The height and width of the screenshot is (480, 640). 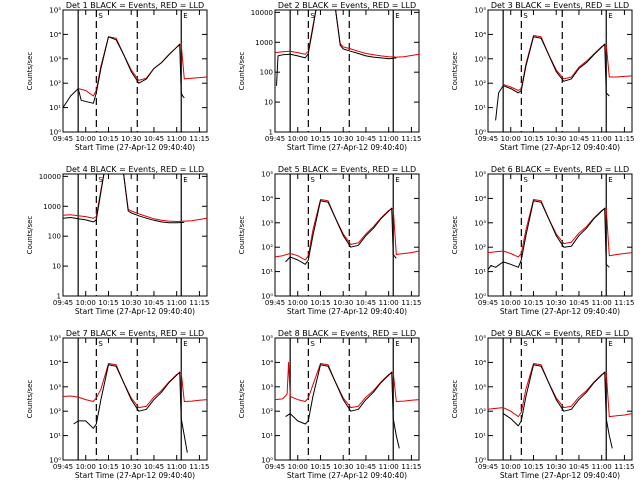 I want to click on panel-5-series-events, so click(x=341, y=232).